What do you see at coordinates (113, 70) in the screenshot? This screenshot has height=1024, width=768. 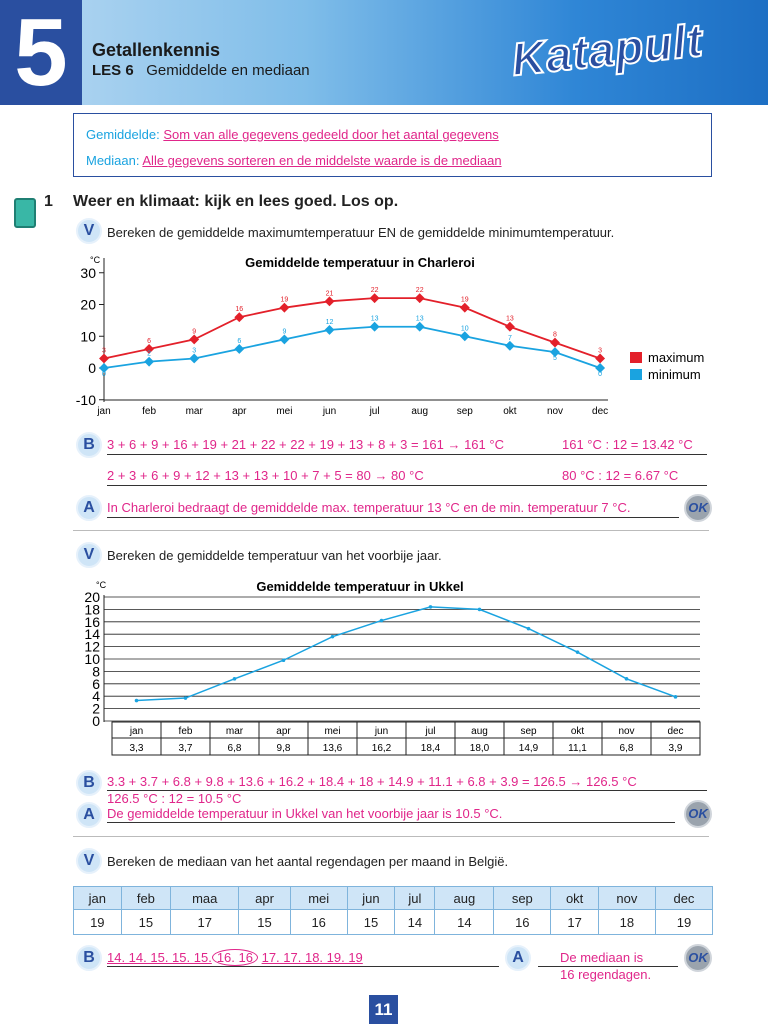 I see `lesson-label: LES 6` at bounding box center [113, 70].